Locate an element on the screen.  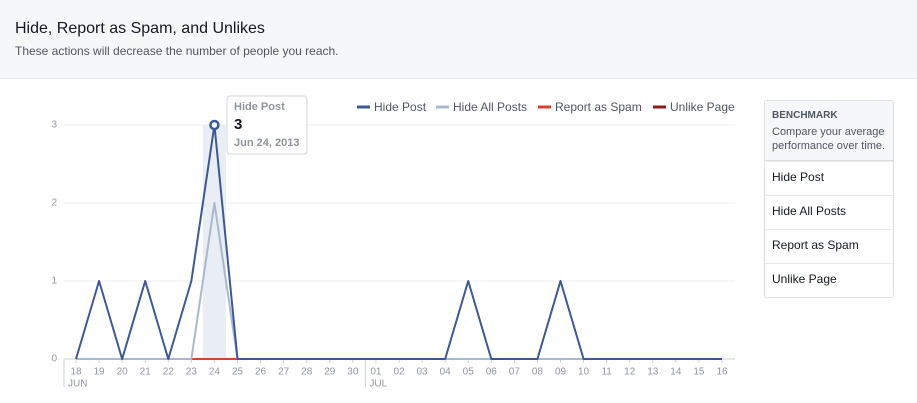
legend-label: Hide Post is located at coordinates (400, 107).